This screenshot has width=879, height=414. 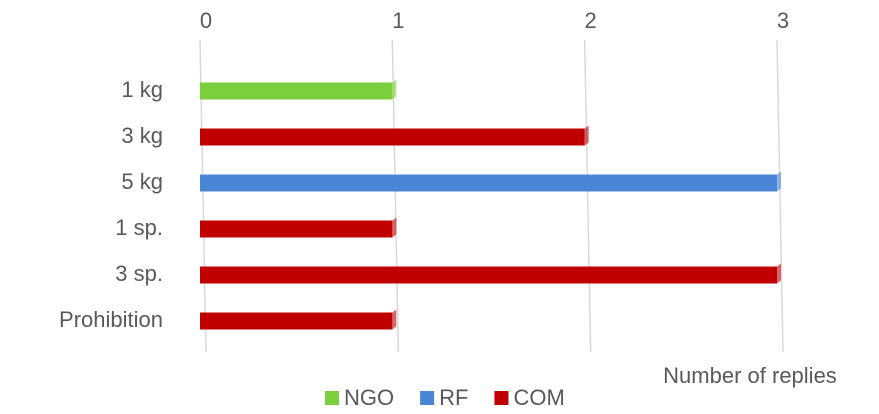 I want to click on x-tick-label: 2, so click(x=591, y=20).